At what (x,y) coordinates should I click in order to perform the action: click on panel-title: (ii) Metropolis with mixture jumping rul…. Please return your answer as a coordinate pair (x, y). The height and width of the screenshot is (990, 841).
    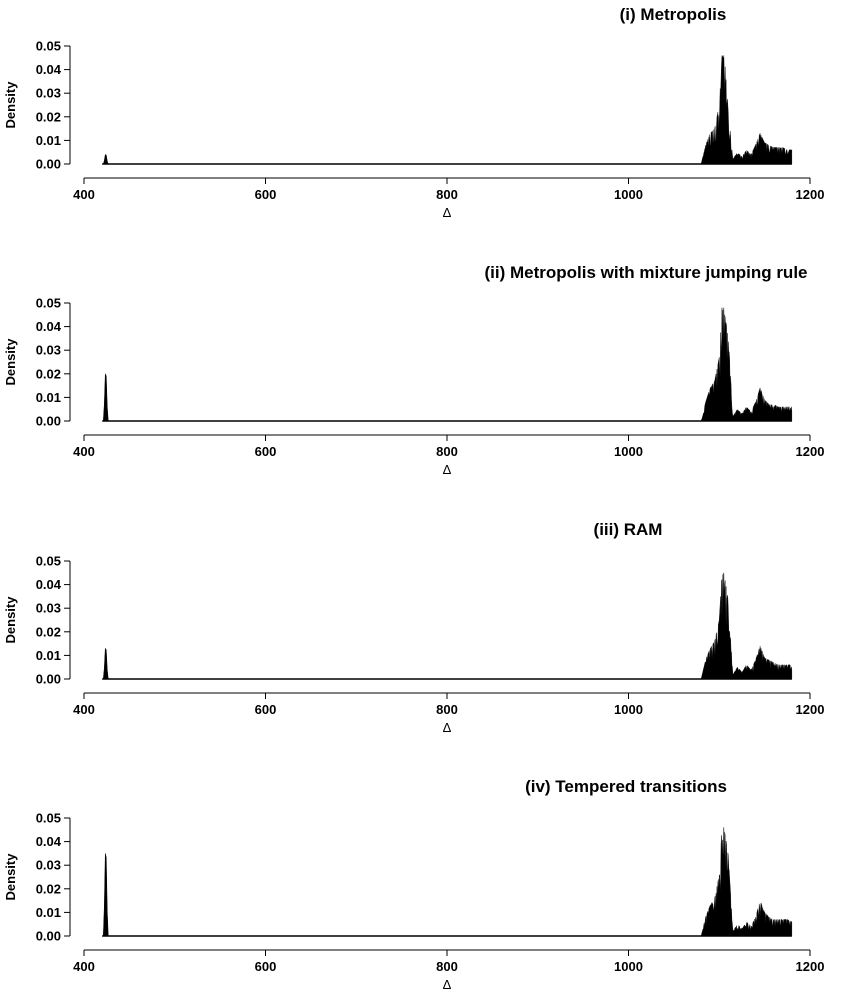
    Looking at the image, I should click on (645, 272).